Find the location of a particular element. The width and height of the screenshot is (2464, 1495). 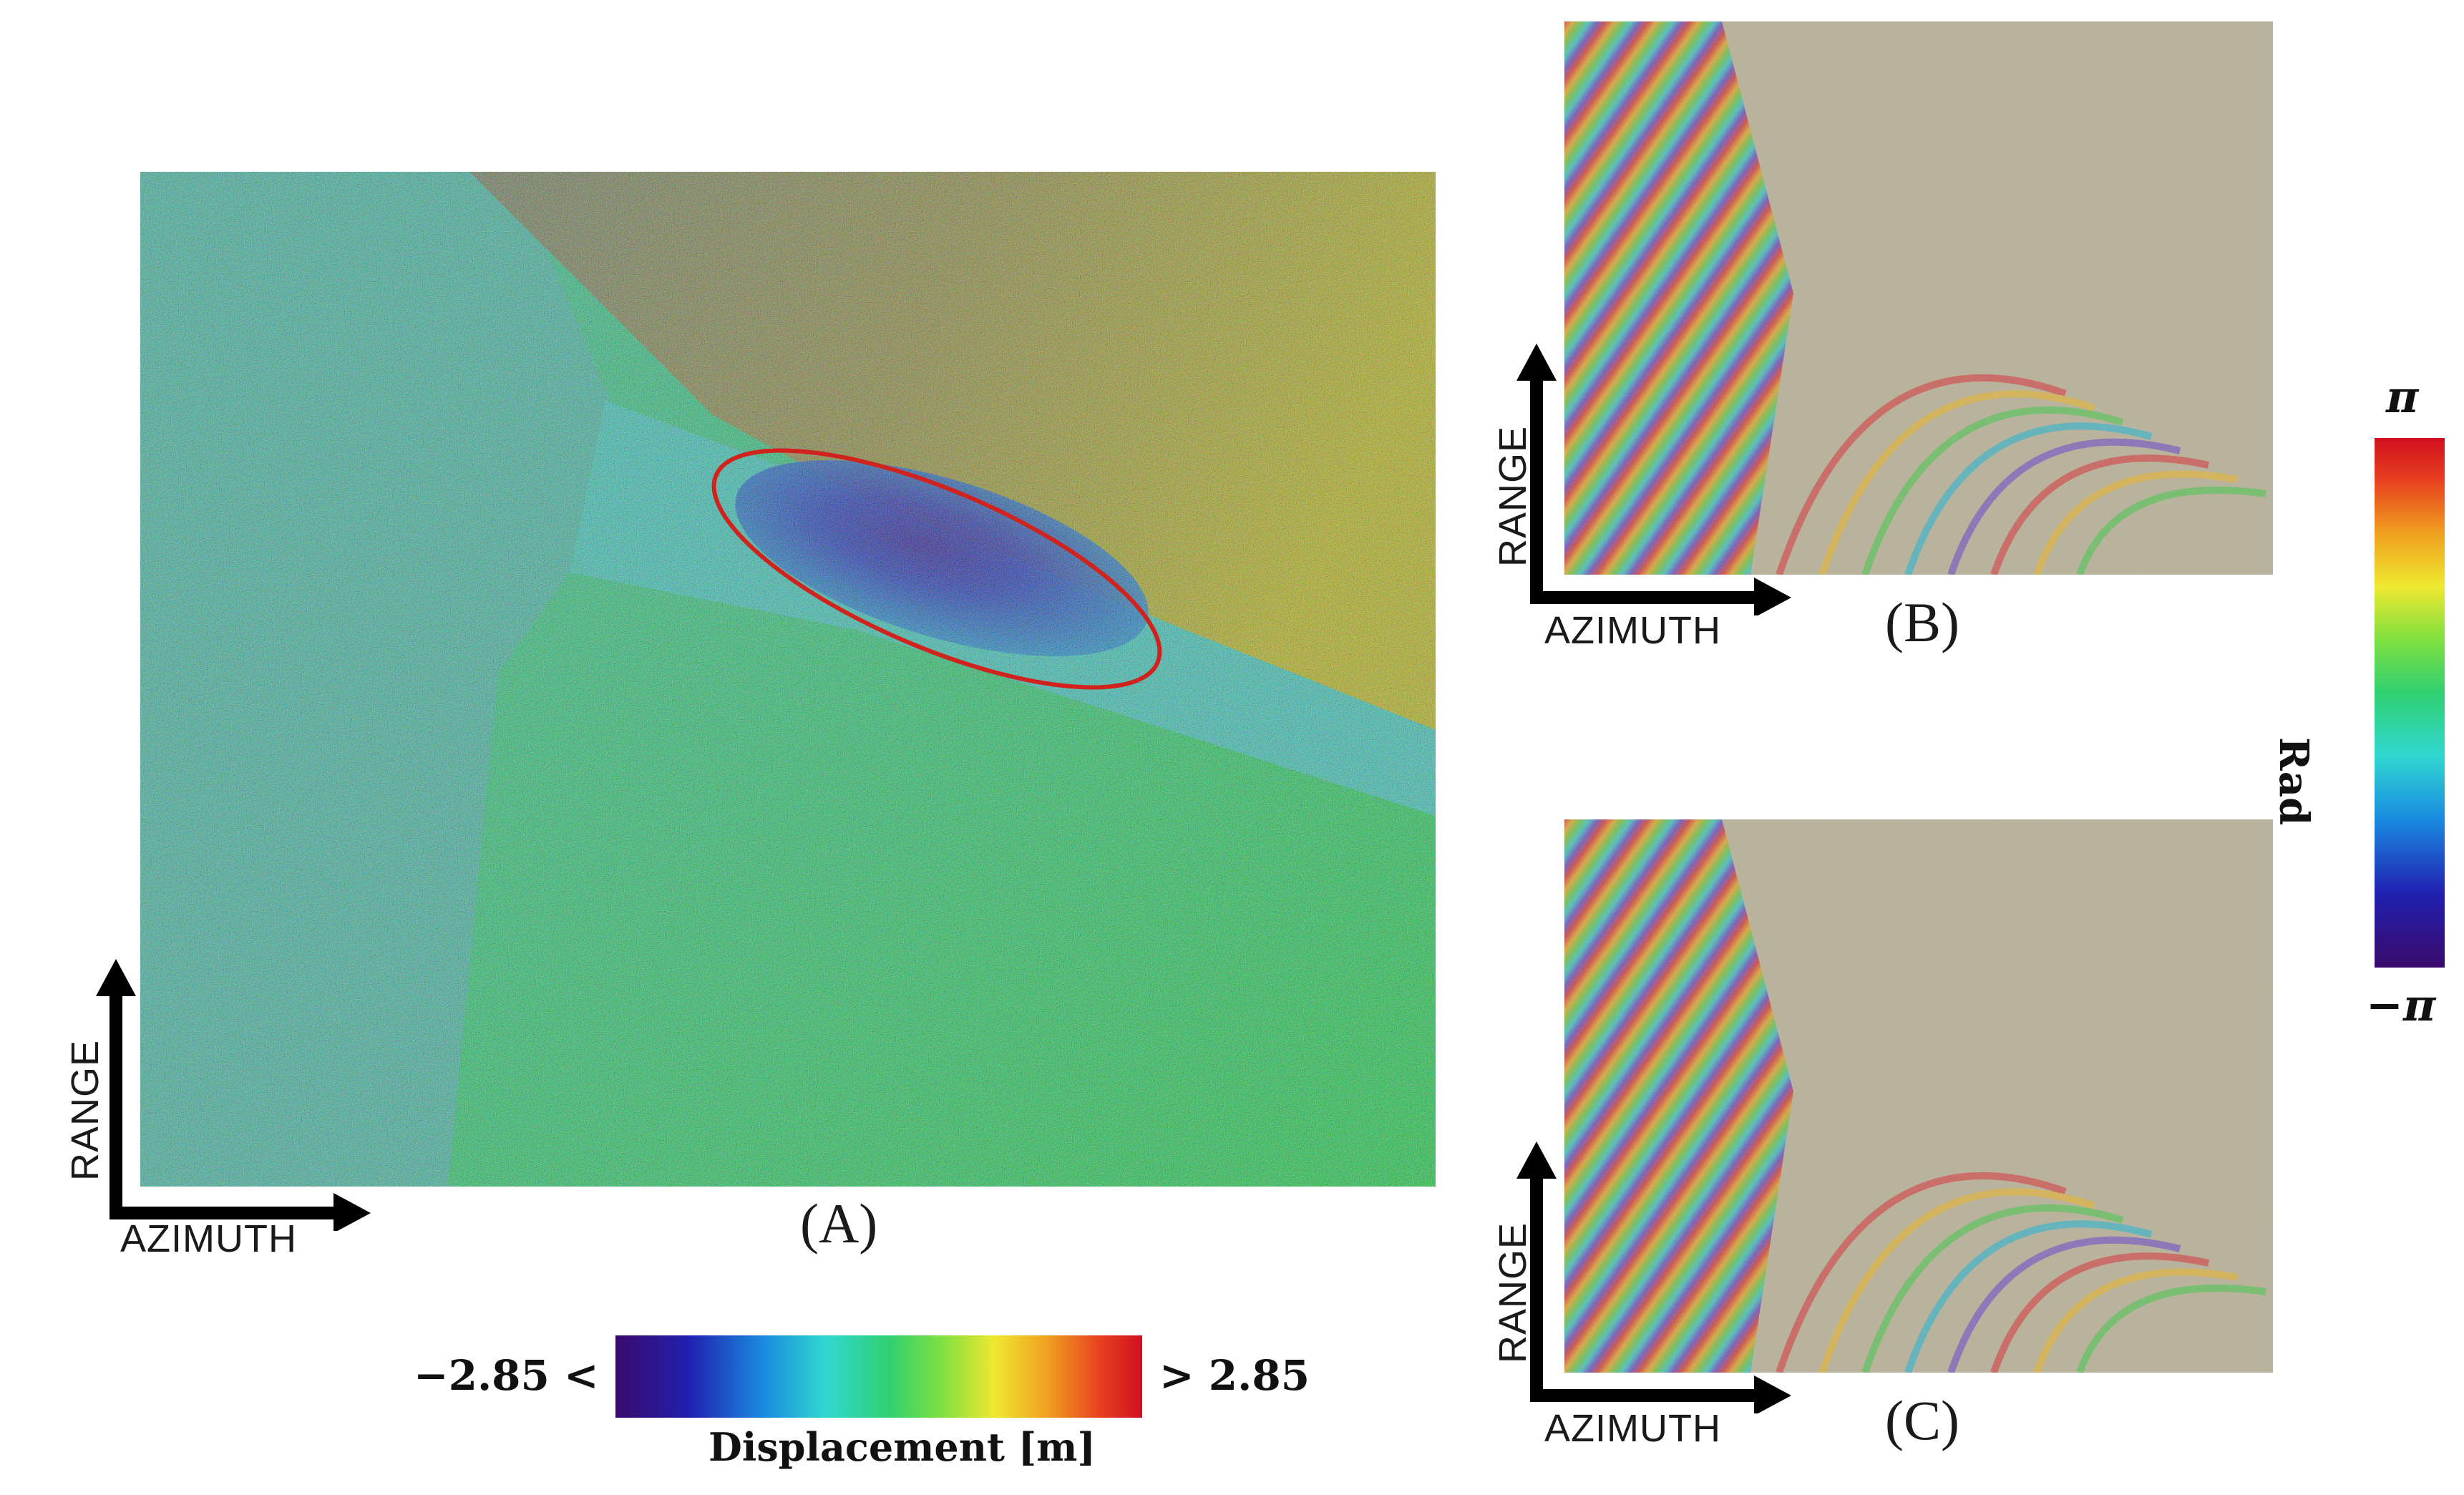

displacement-max-label: > 2.85 is located at coordinates (1234, 1375).